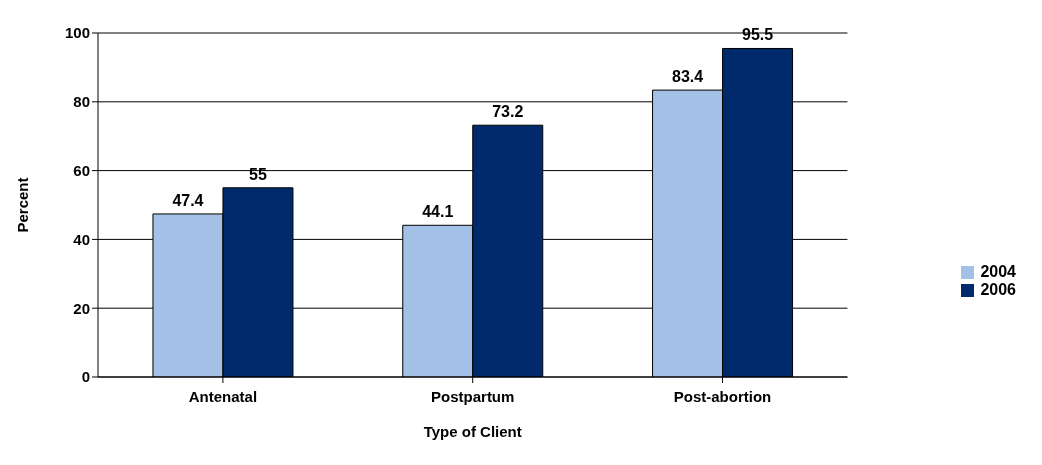 The height and width of the screenshot is (465, 1042). What do you see at coordinates (472, 431) in the screenshot?
I see `x-axis-title: Type of Client` at bounding box center [472, 431].